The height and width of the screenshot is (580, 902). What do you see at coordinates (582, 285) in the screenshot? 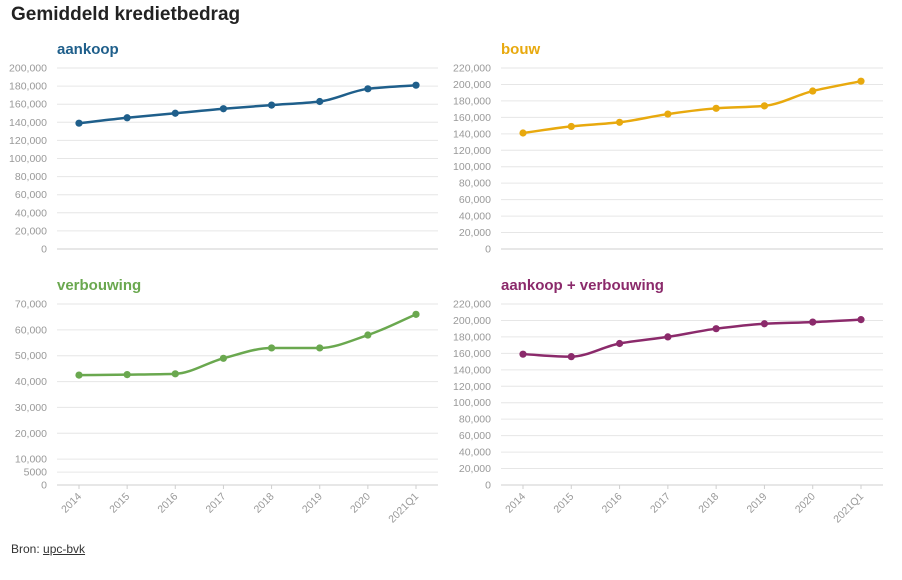
I see `chart-title: aankoop + verbouwing` at bounding box center [582, 285].